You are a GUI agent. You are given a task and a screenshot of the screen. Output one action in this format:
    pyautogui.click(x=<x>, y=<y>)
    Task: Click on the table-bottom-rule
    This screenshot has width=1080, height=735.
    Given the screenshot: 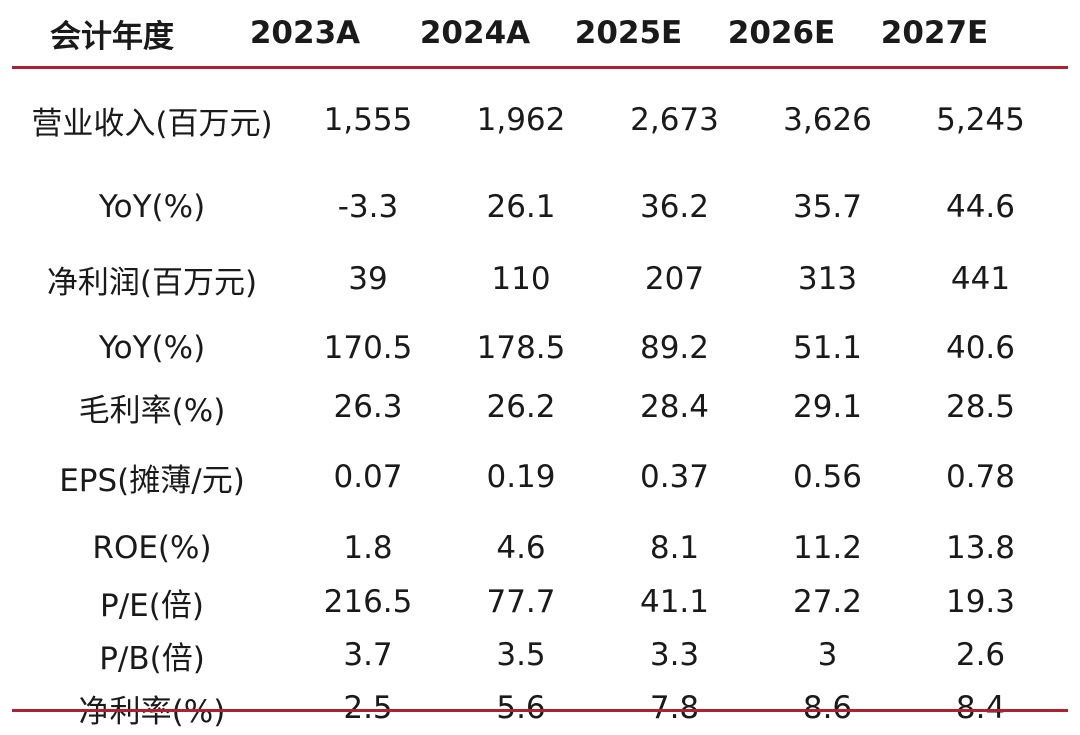 What is the action you would take?
    pyautogui.click(x=540, y=710)
    